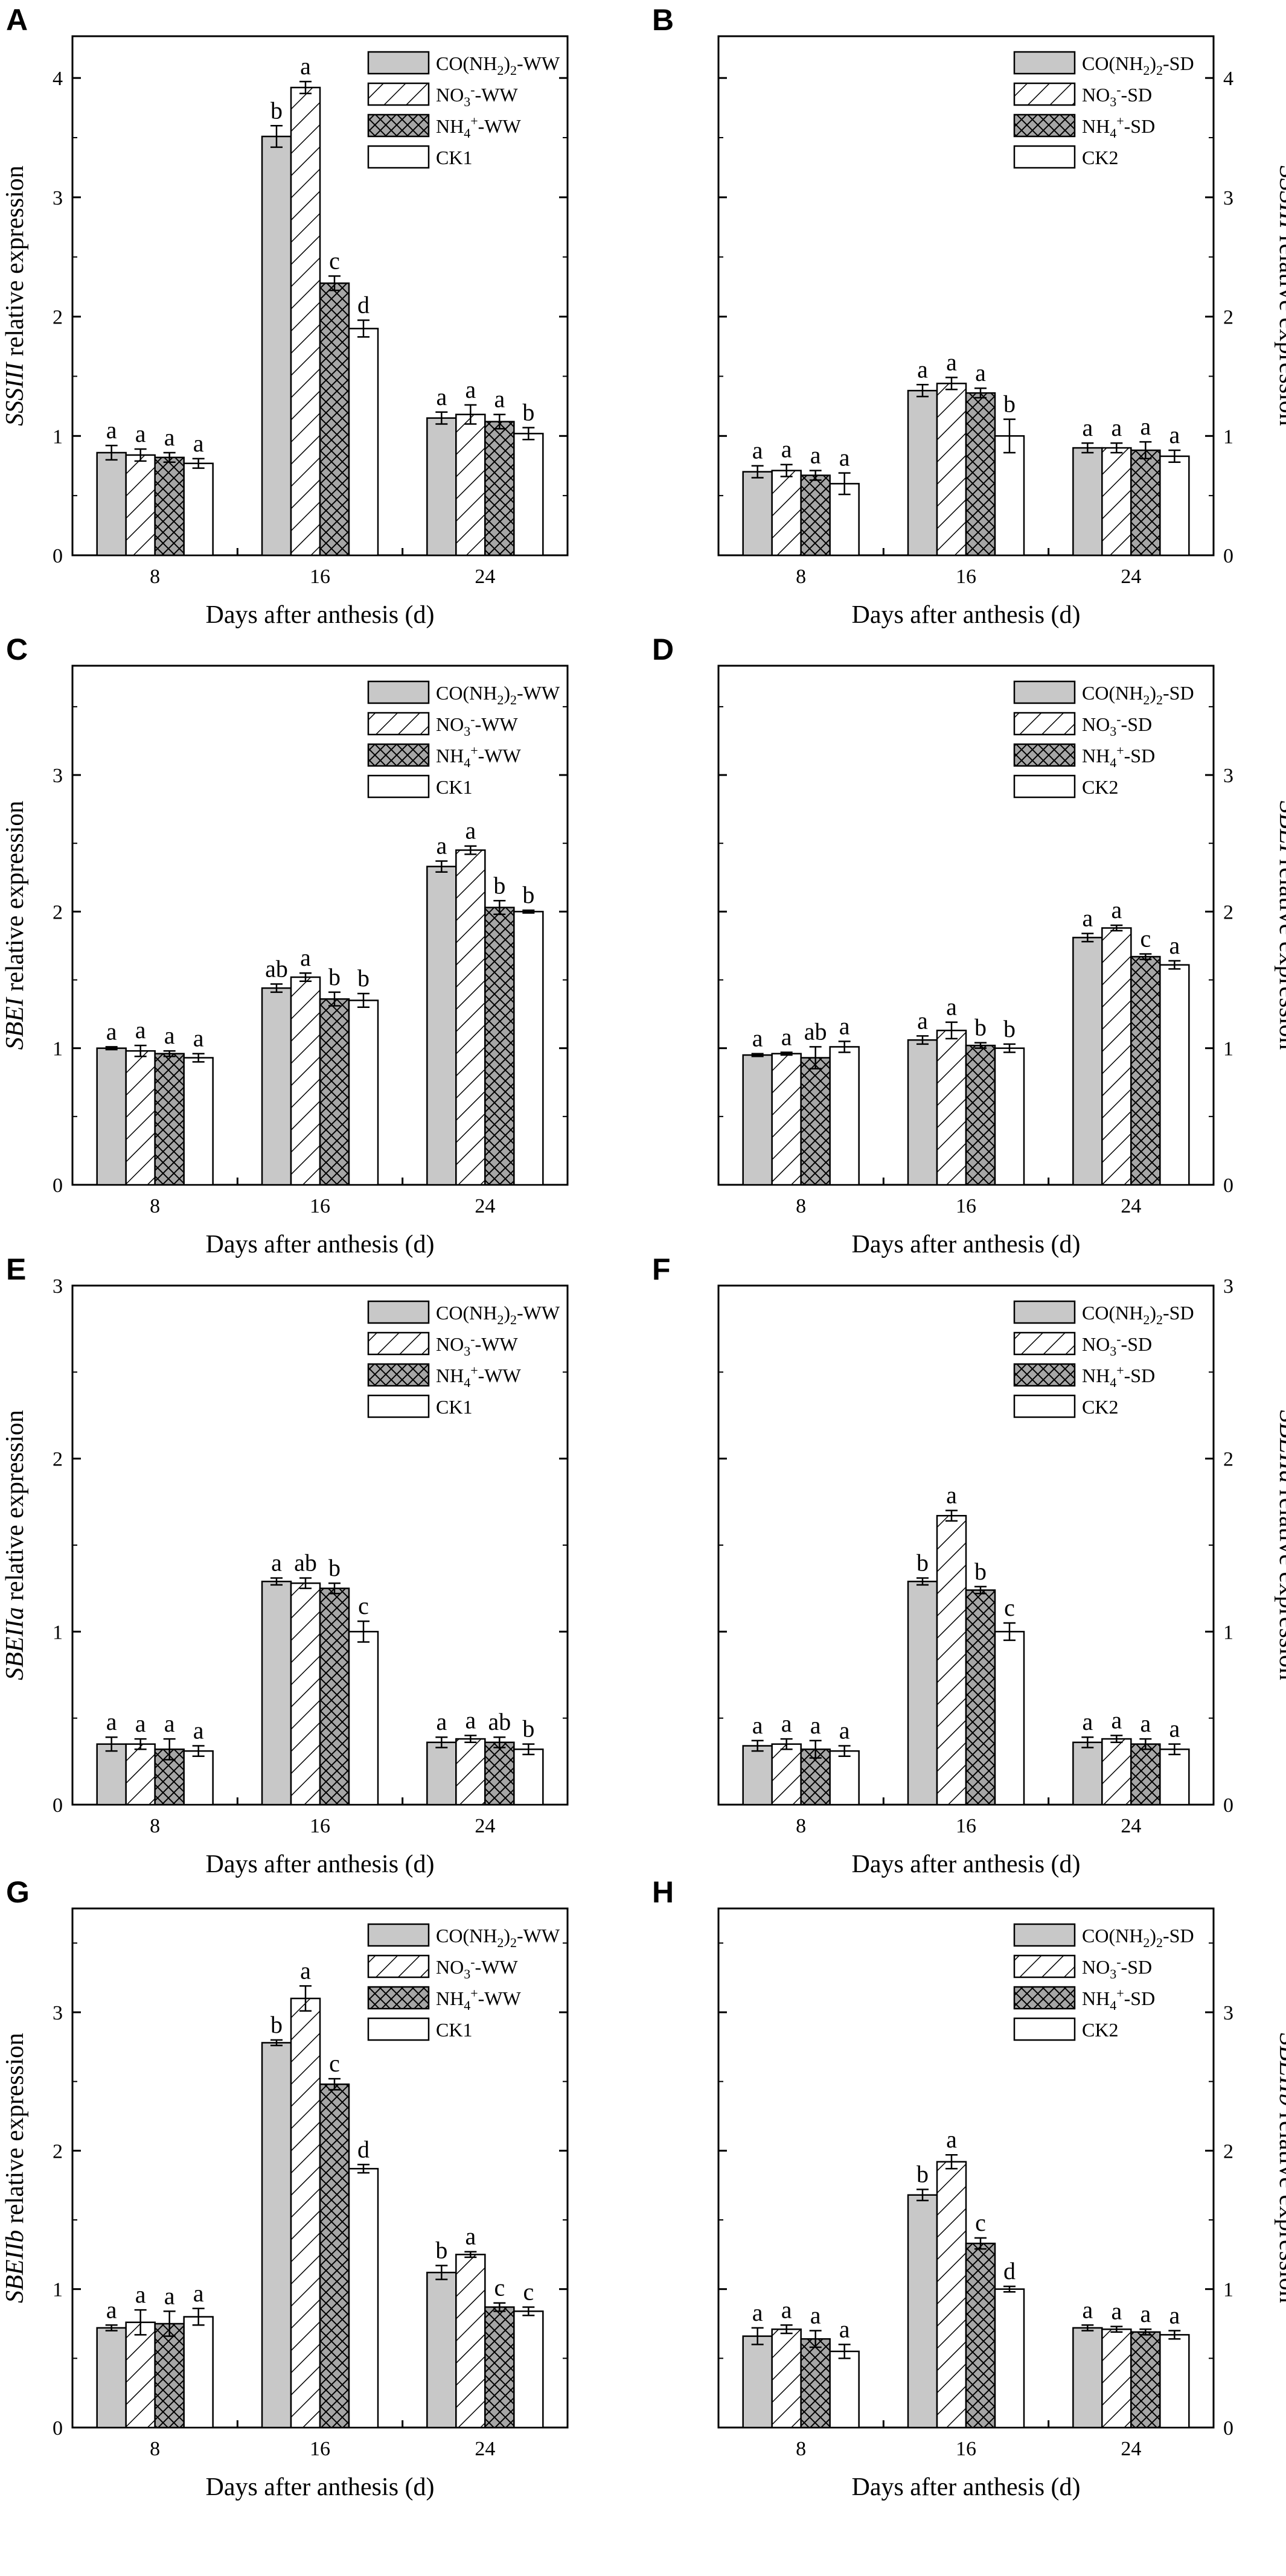 The width and height of the screenshot is (1286, 2576). What do you see at coordinates (1117, 95) in the screenshot?
I see `legend-label: NO3--SD` at bounding box center [1117, 95].